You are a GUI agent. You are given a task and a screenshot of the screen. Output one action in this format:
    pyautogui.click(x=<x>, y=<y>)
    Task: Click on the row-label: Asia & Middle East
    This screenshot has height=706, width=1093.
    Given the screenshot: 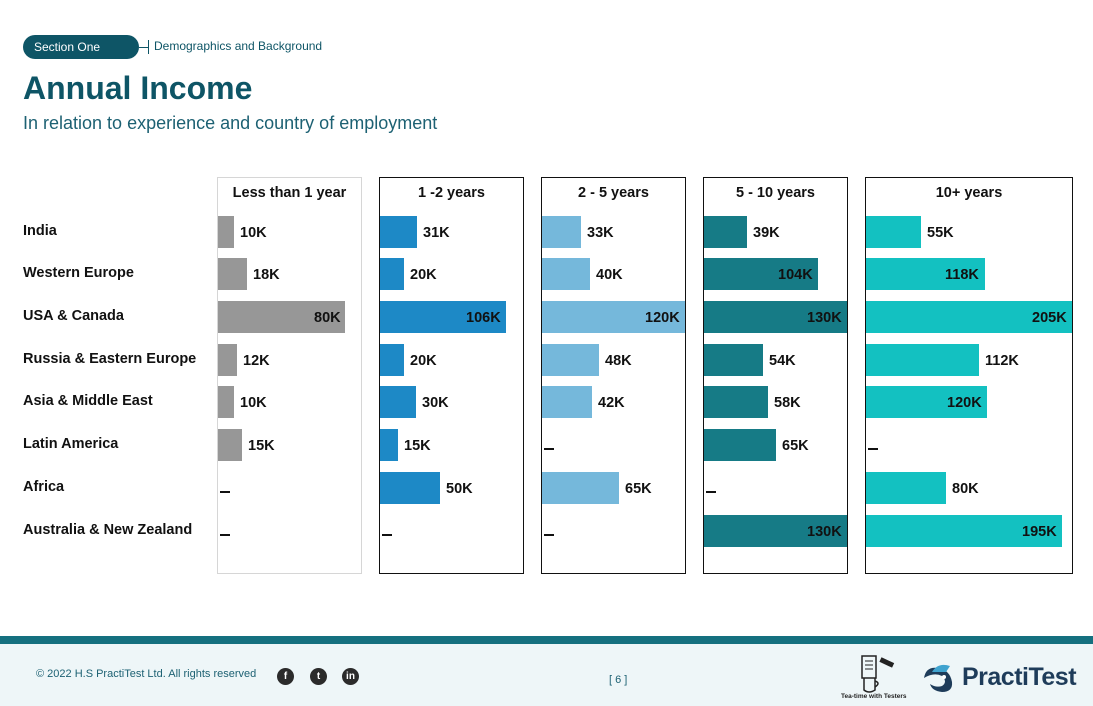 What is the action you would take?
    pyautogui.click(x=88, y=401)
    